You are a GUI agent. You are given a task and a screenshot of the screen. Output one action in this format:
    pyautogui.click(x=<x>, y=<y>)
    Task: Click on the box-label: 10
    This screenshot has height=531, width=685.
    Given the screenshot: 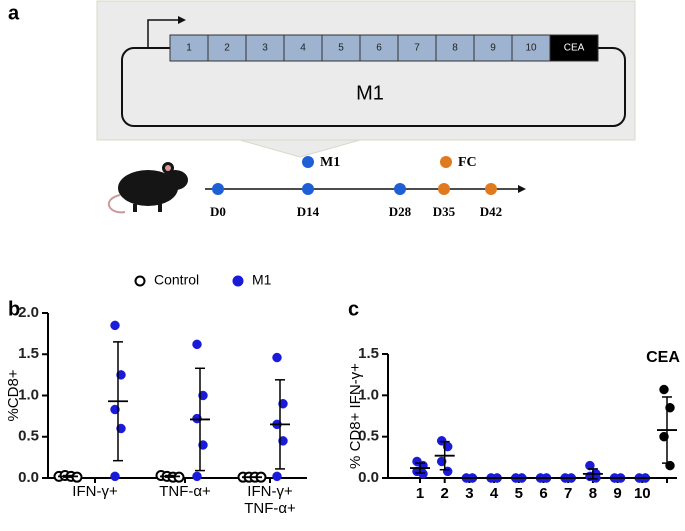 What is the action you would take?
    pyautogui.click(x=531, y=48)
    